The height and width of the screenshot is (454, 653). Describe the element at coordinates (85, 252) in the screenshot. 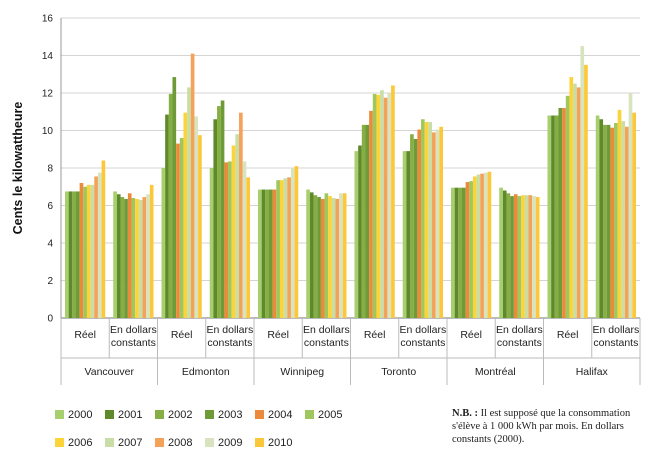

I see `bar-vancouver-reel-2005` at that location.